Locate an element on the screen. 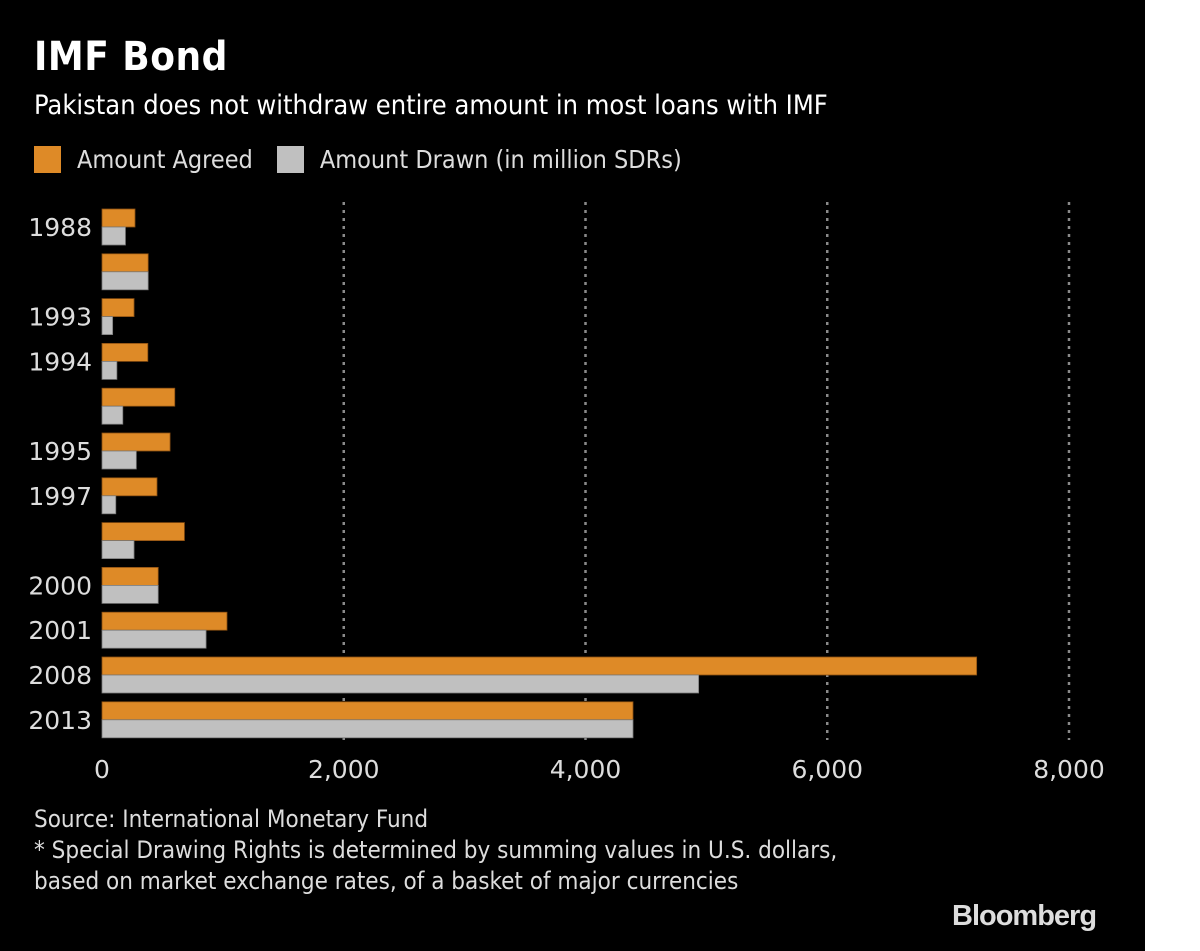 This screenshot has height=951, width=1200. legend-swatch-drawn is located at coordinates (290, 159).